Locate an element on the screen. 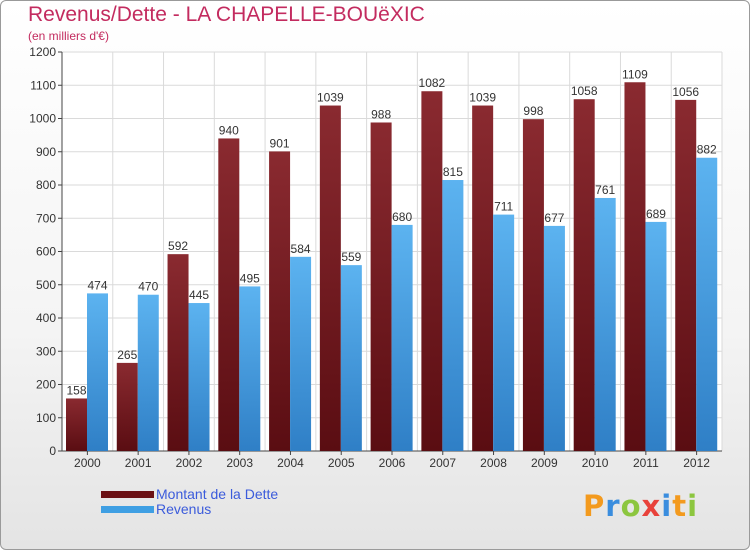  y-tick-label: 100 is located at coordinates (46, 418).